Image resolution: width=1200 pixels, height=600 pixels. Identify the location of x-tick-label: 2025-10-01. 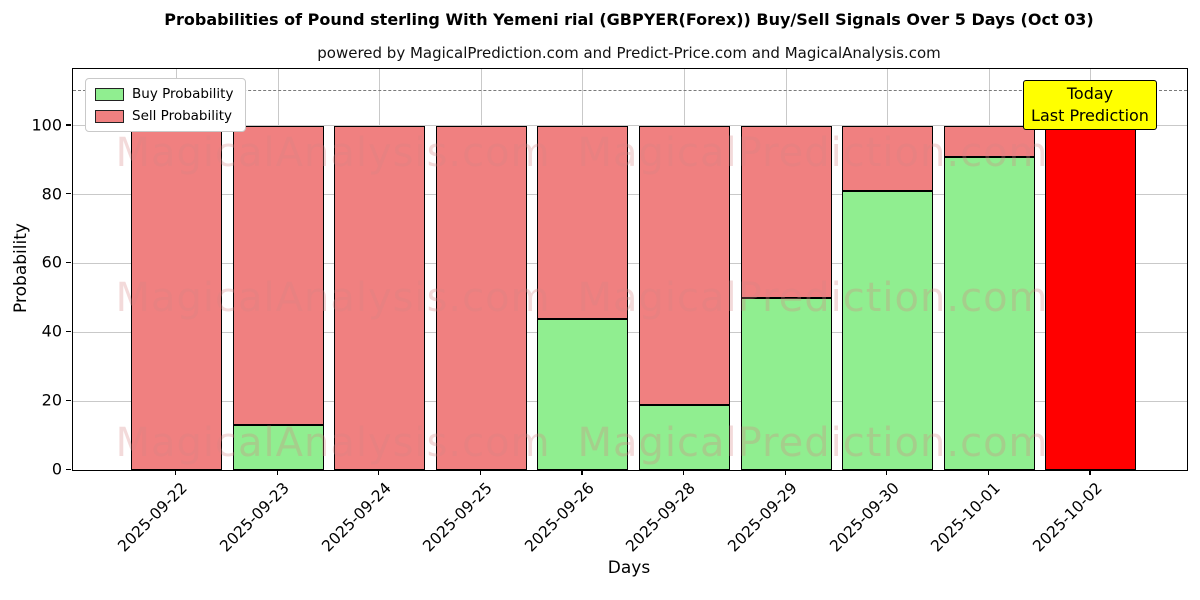
(965, 517).